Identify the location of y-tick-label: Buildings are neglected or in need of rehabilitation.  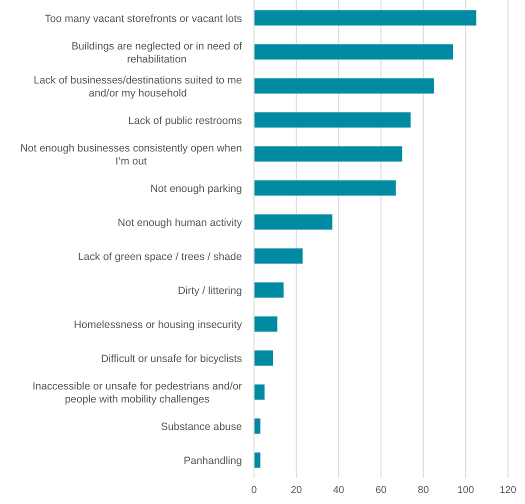
(157, 53).